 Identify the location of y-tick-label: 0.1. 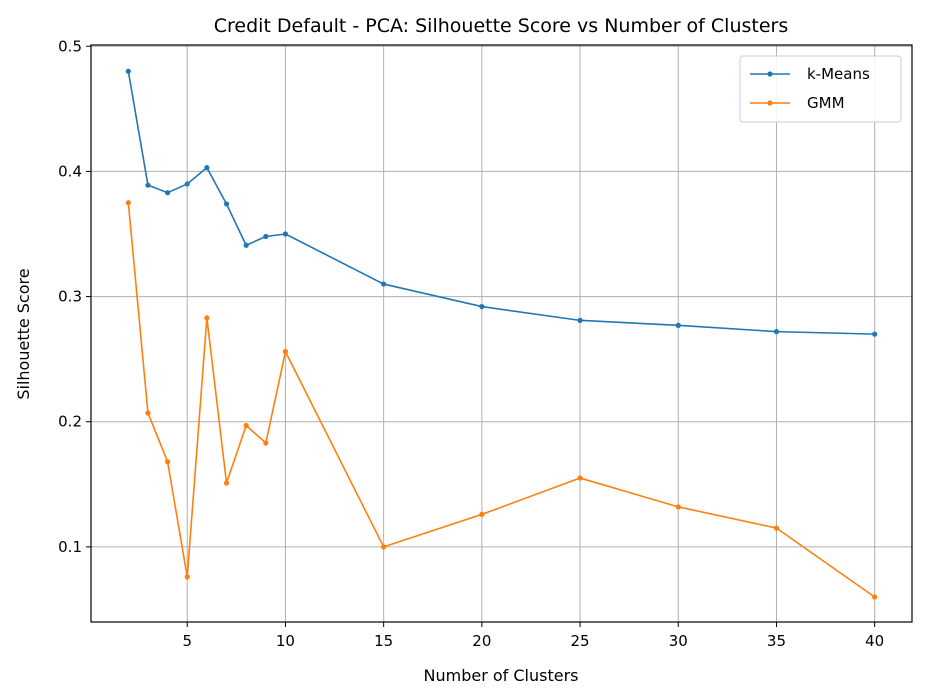
(70, 547).